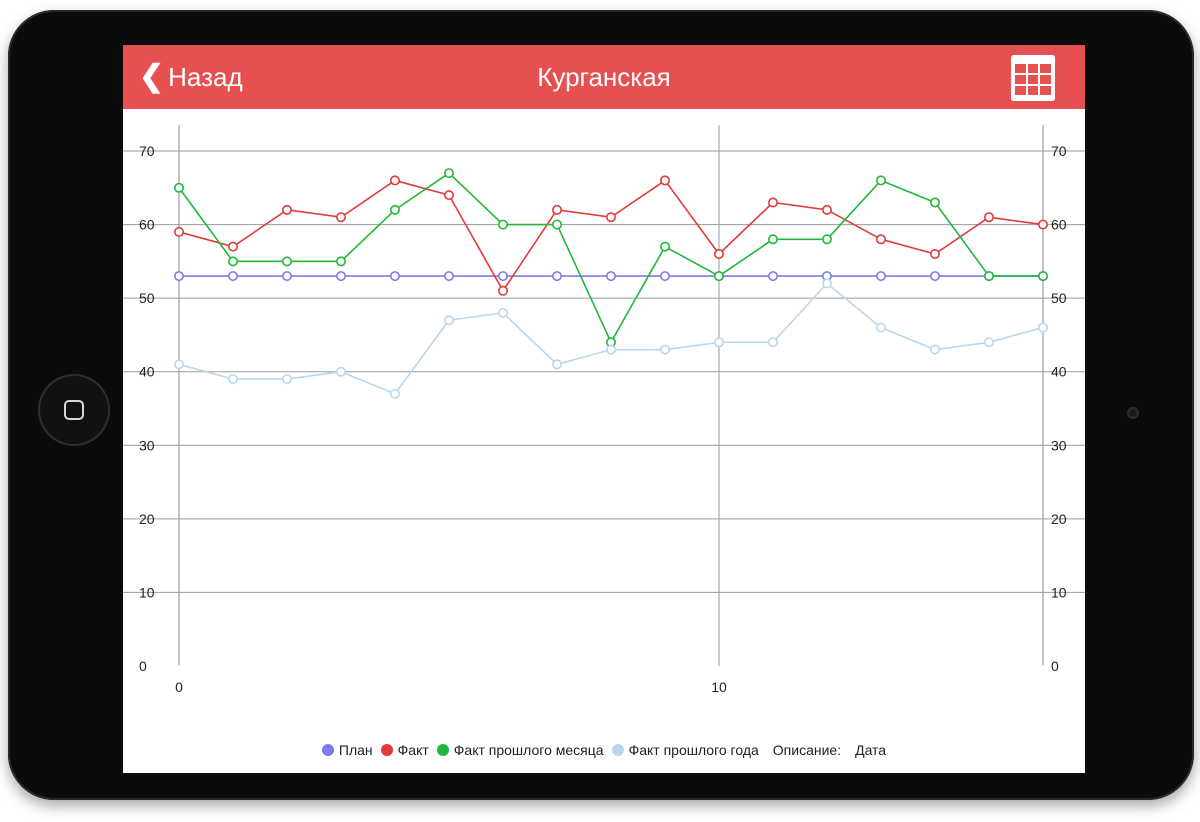 Image resolution: width=1200 pixels, height=822 pixels. What do you see at coordinates (1059, 225) in the screenshot?
I see `y-tick-label-right-60: 60` at bounding box center [1059, 225].